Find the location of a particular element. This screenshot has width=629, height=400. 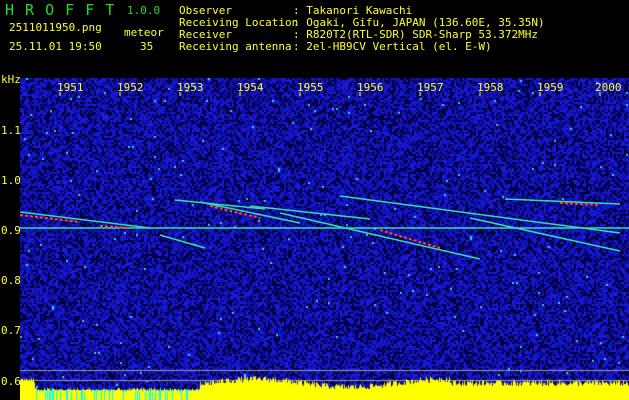

app-title: H R O F F T is located at coordinates (60, 10).